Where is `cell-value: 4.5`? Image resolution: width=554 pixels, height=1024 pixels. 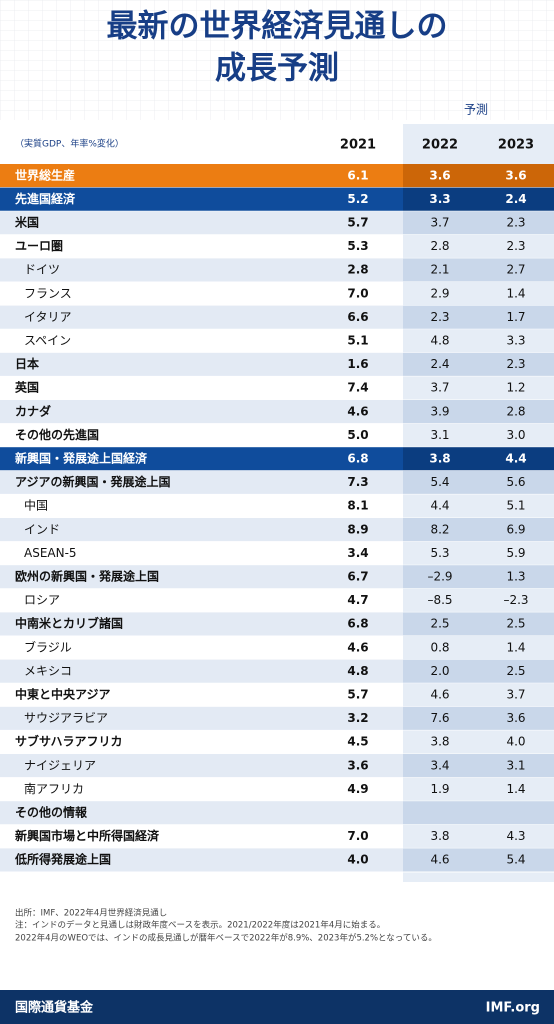 cell-value: 4.5 is located at coordinates (357, 742).